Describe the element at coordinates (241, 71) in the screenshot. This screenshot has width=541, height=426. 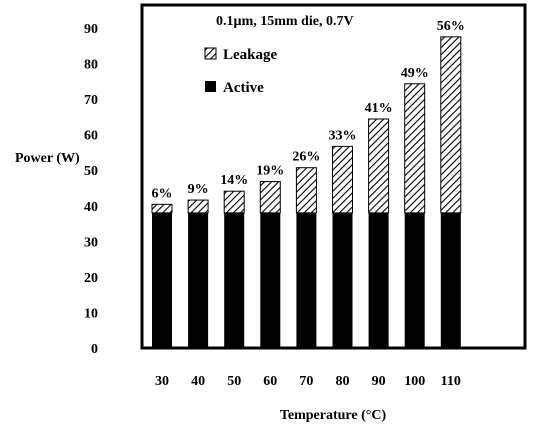
I see `legend: Leakage Active` at that location.